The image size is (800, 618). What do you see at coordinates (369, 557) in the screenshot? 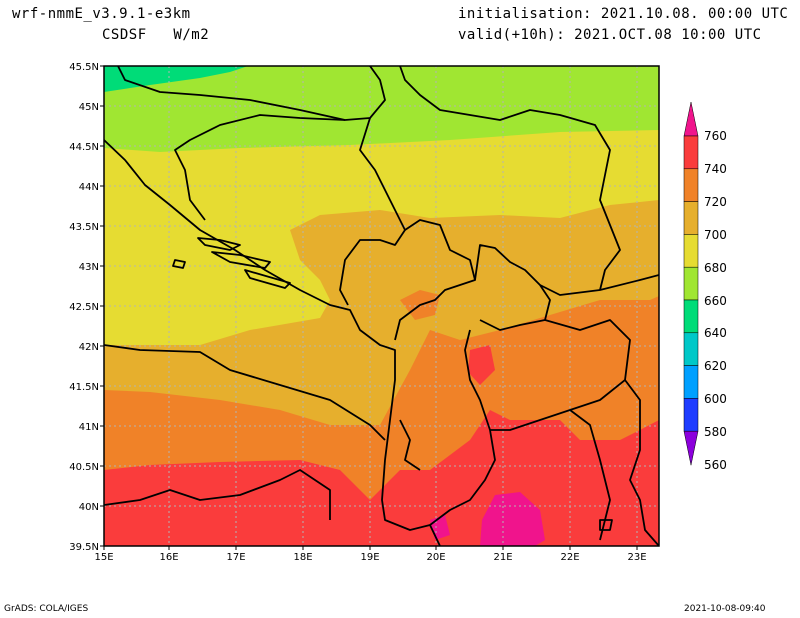
I see `lon-label: 19E` at bounding box center [369, 557].